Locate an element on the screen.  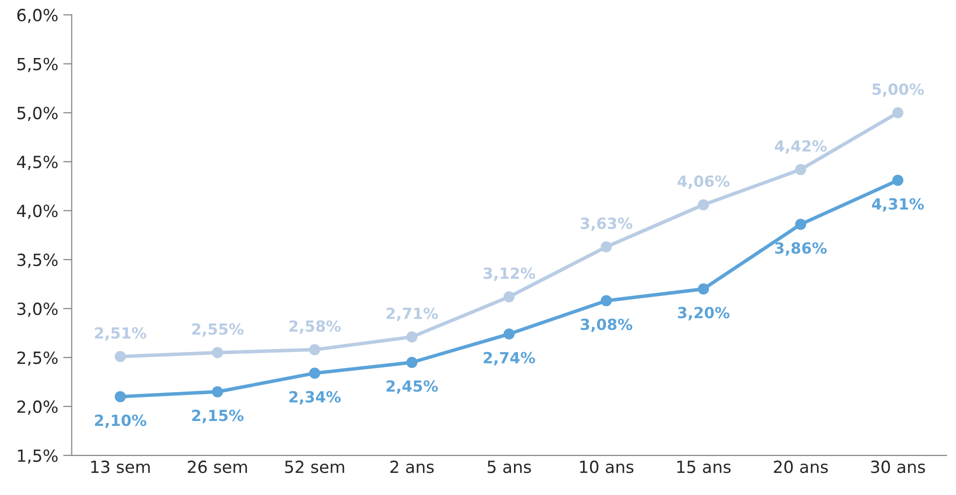
data-label: 3,12% is located at coordinates (510, 274).